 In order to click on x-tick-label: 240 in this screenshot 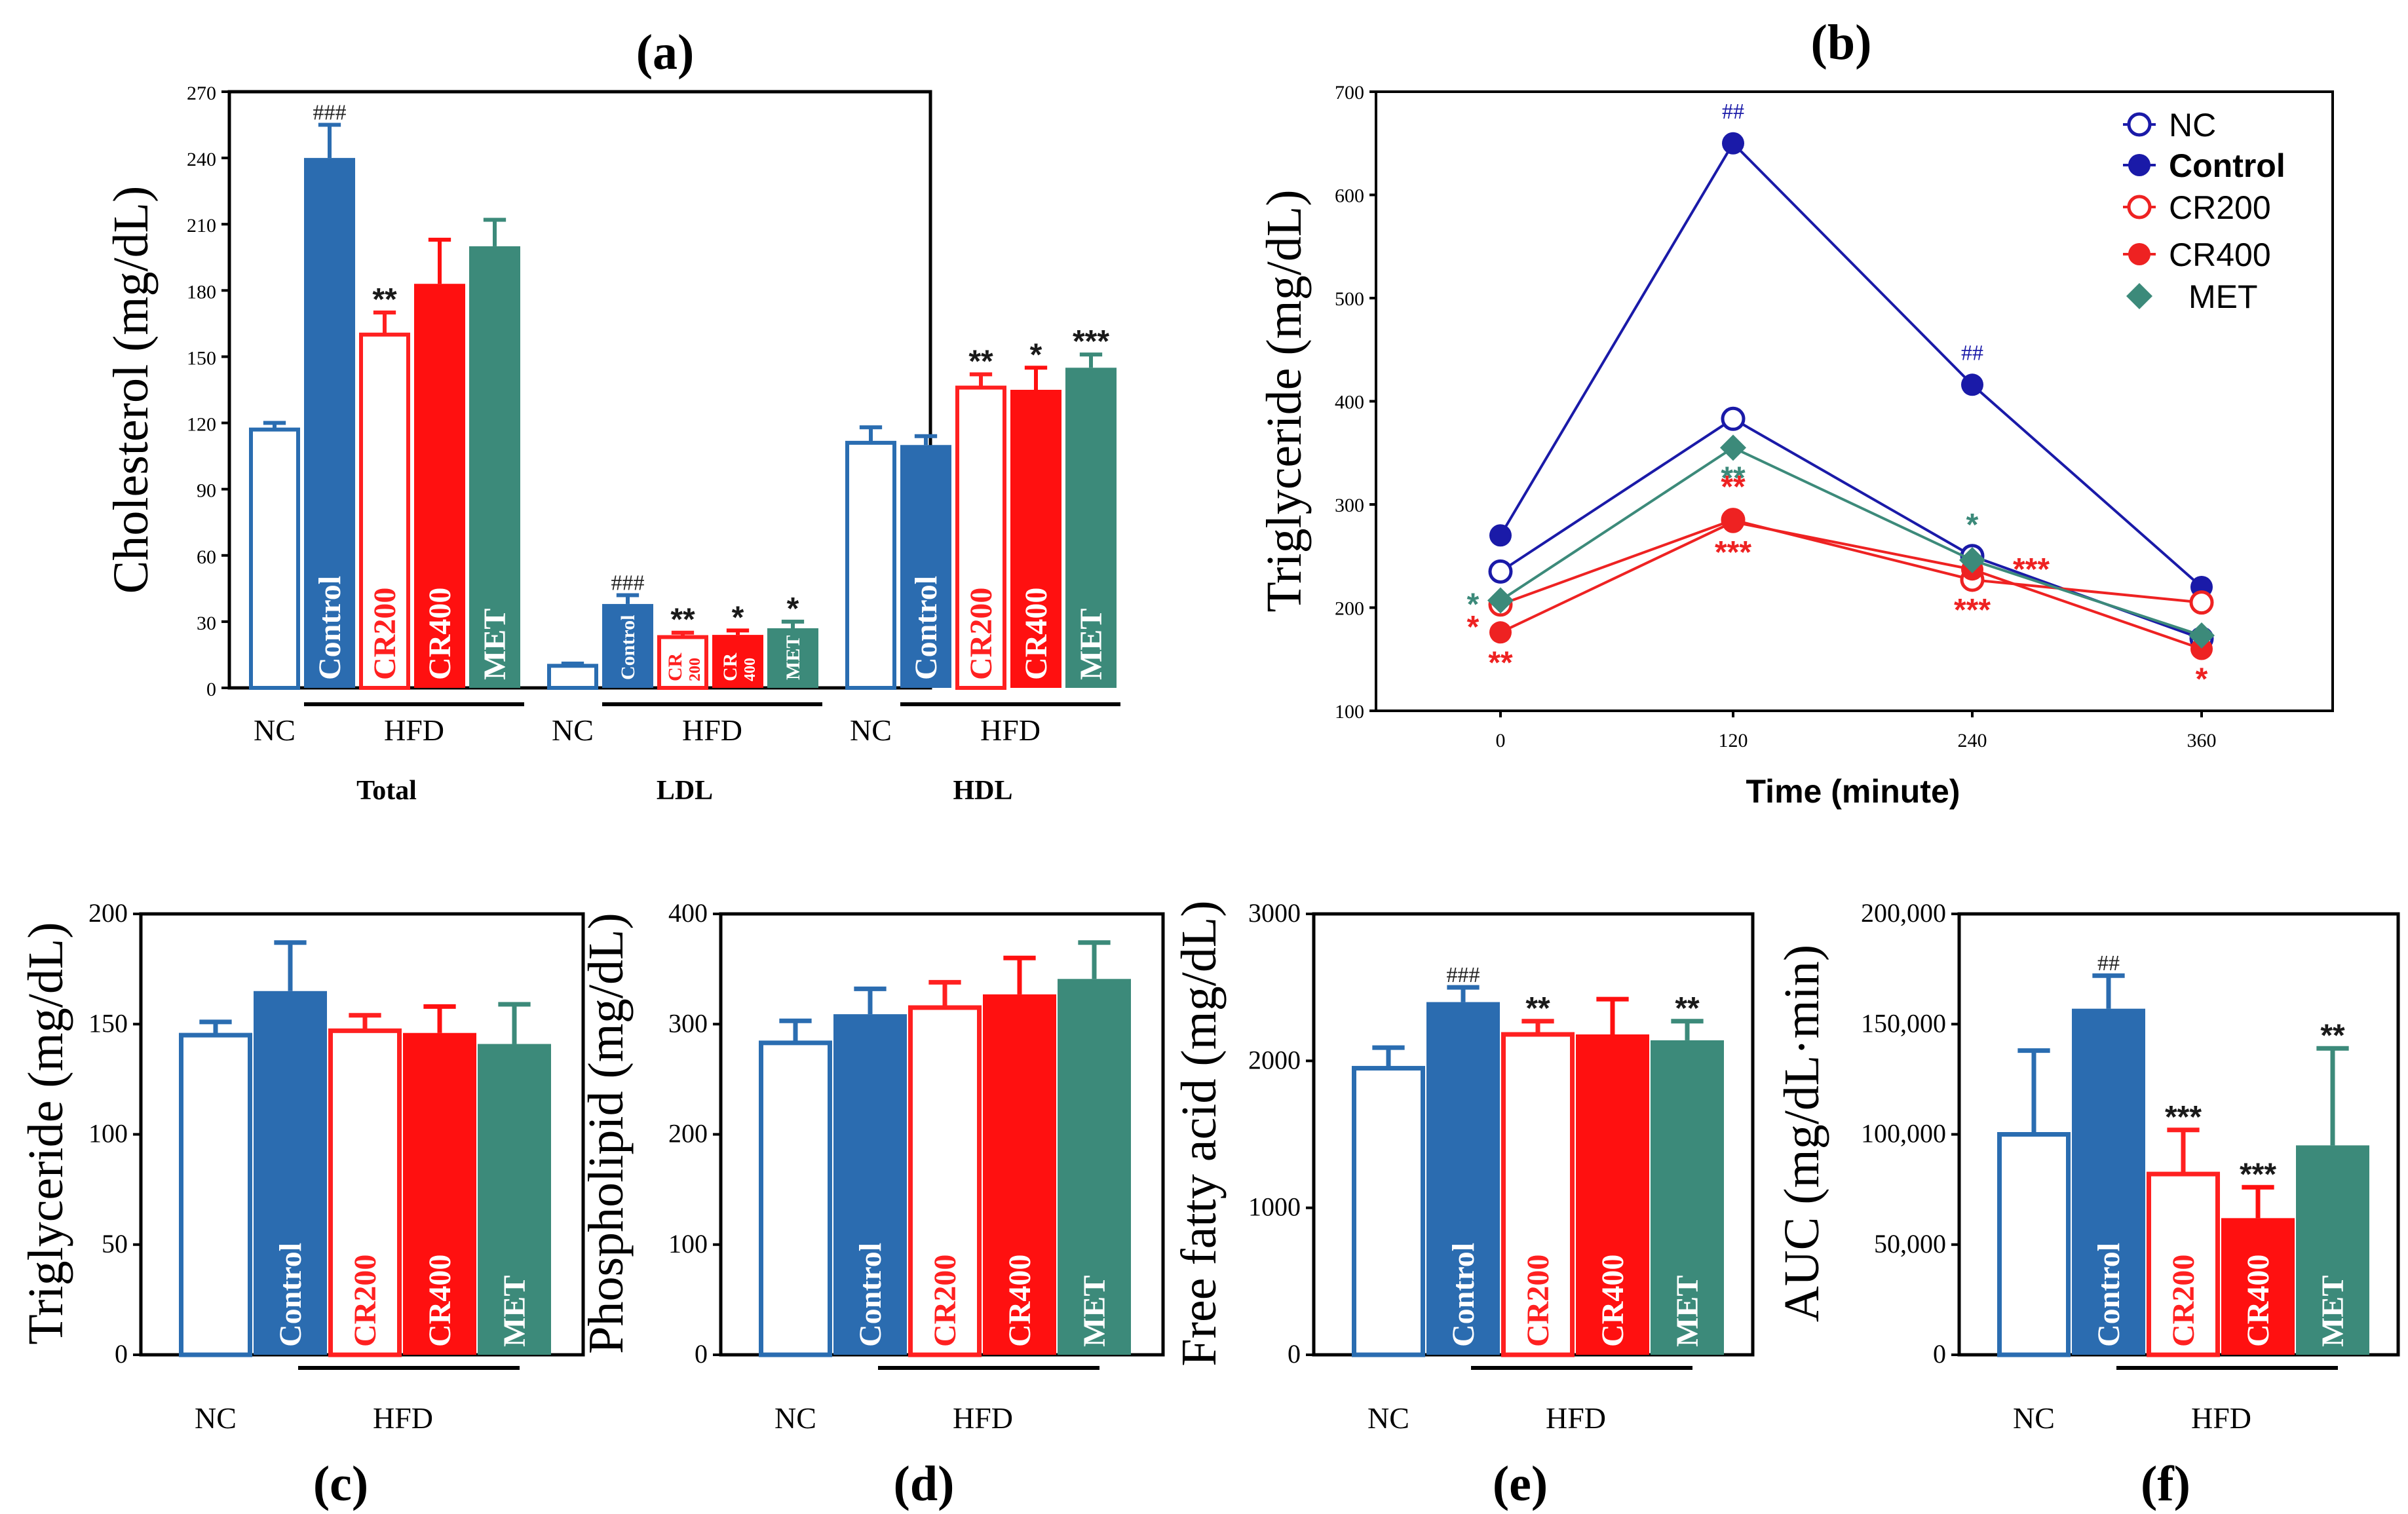, I will do `click(1972, 740)`.